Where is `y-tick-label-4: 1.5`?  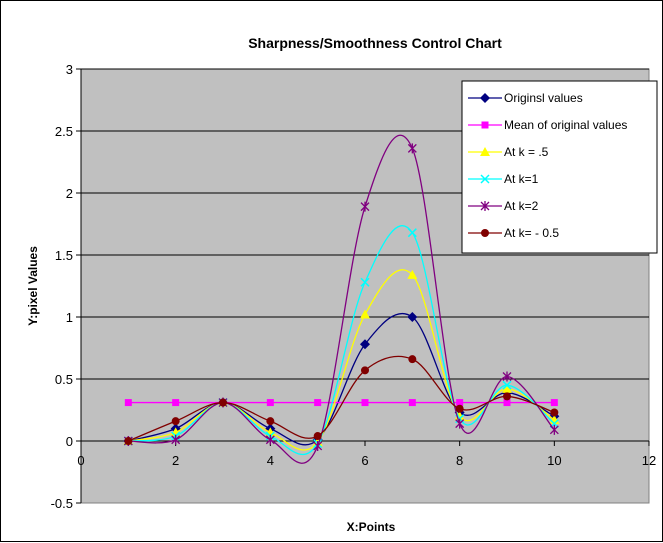 y-tick-label-4: 1.5 is located at coordinates (64, 255).